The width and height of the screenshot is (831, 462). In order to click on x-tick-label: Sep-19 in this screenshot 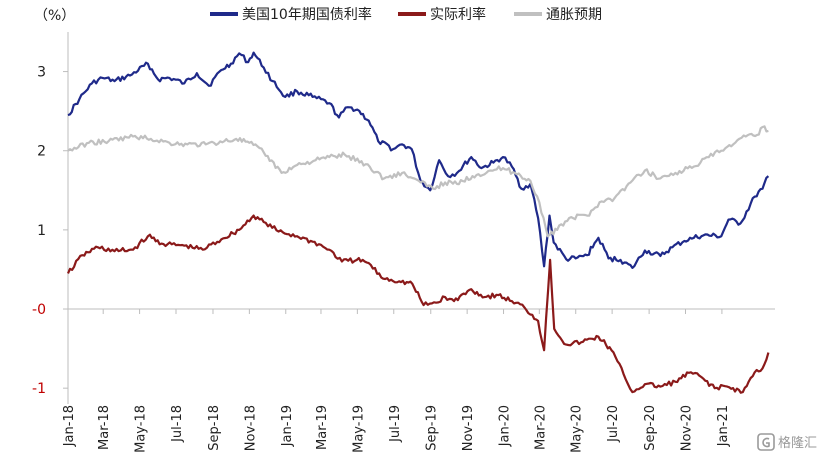, I will do `click(432, 428)`.